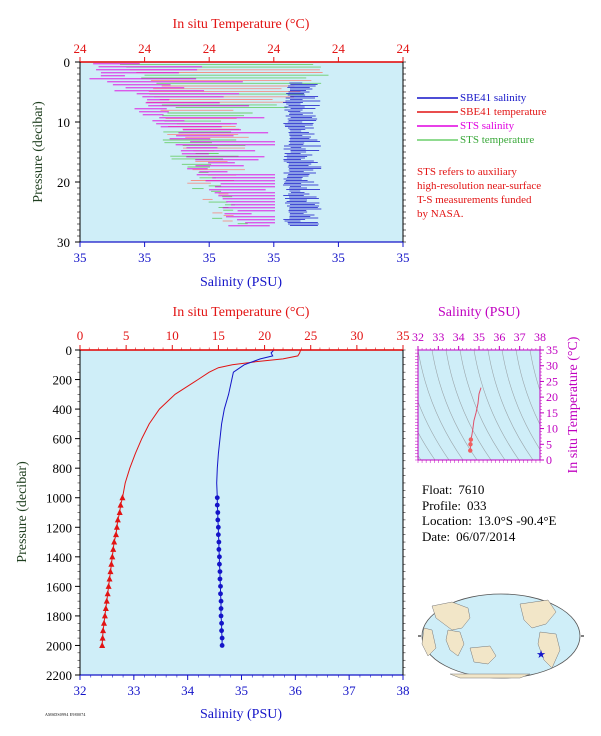 The height and width of the screenshot is (736, 601). What do you see at coordinates (552, 397) in the screenshot?
I see `ts-temp-tick-label: 20` at bounding box center [552, 397].